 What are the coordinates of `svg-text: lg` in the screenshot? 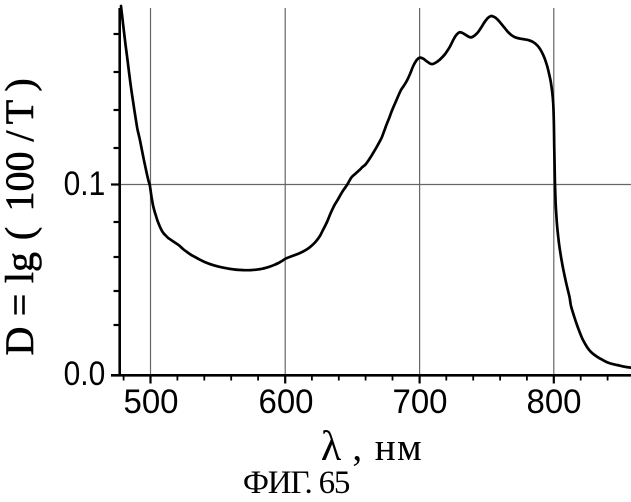 It's located at (21, 267).